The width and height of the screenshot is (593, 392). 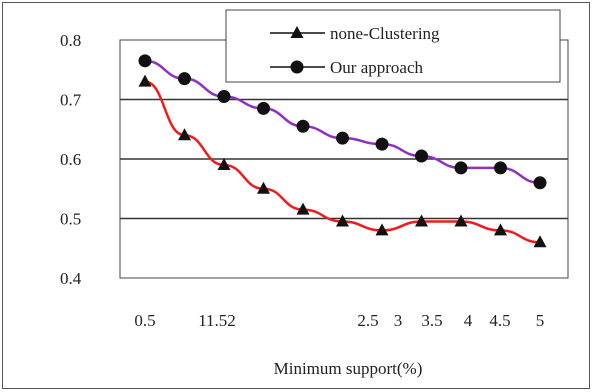 I want to click on y-tick-label: 0.5, so click(x=70, y=219).